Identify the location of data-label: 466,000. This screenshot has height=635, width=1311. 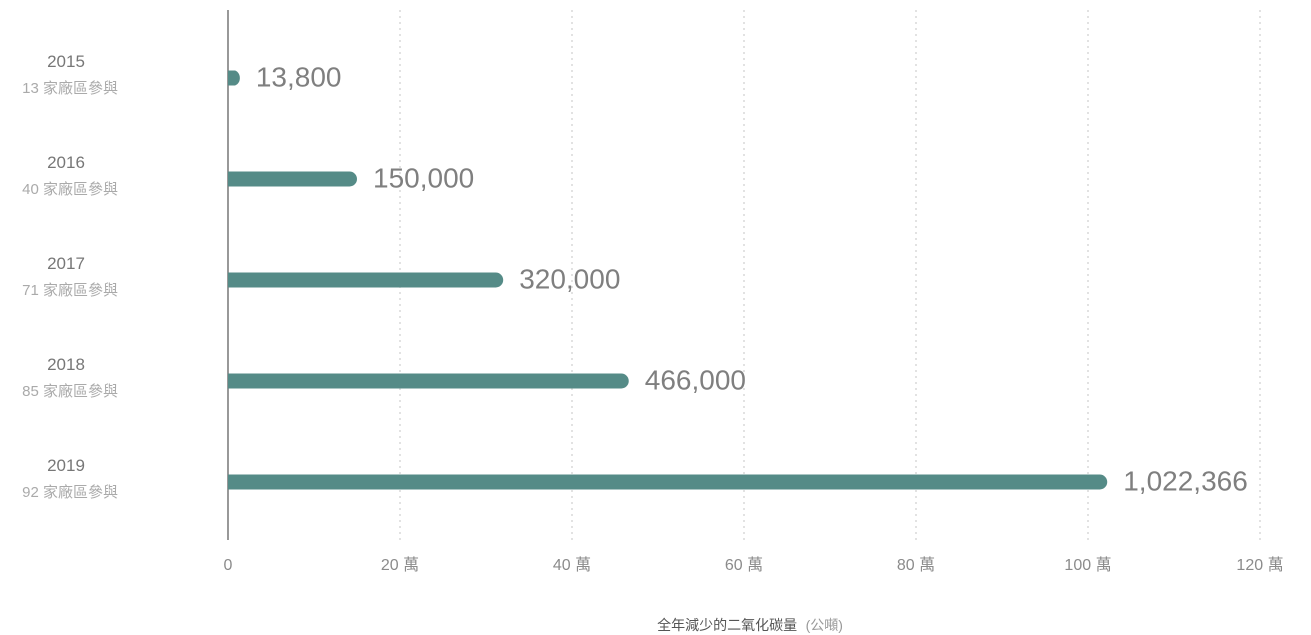
(695, 379).